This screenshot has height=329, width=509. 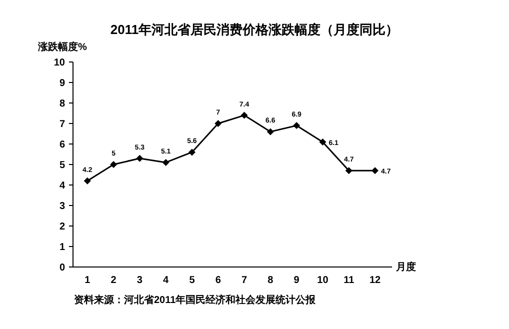 I want to click on y-tick-label: 3, so click(x=62, y=206).